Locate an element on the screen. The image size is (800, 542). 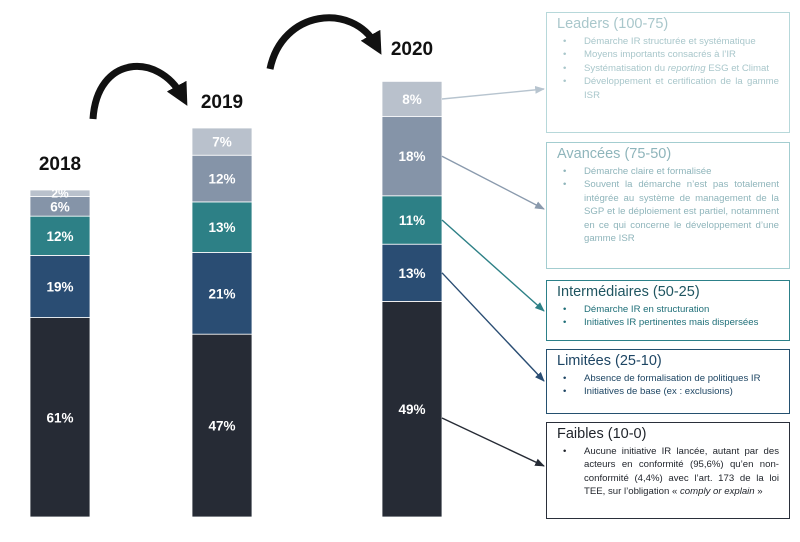
year-arrows-layer is located at coordinates (235, 67).